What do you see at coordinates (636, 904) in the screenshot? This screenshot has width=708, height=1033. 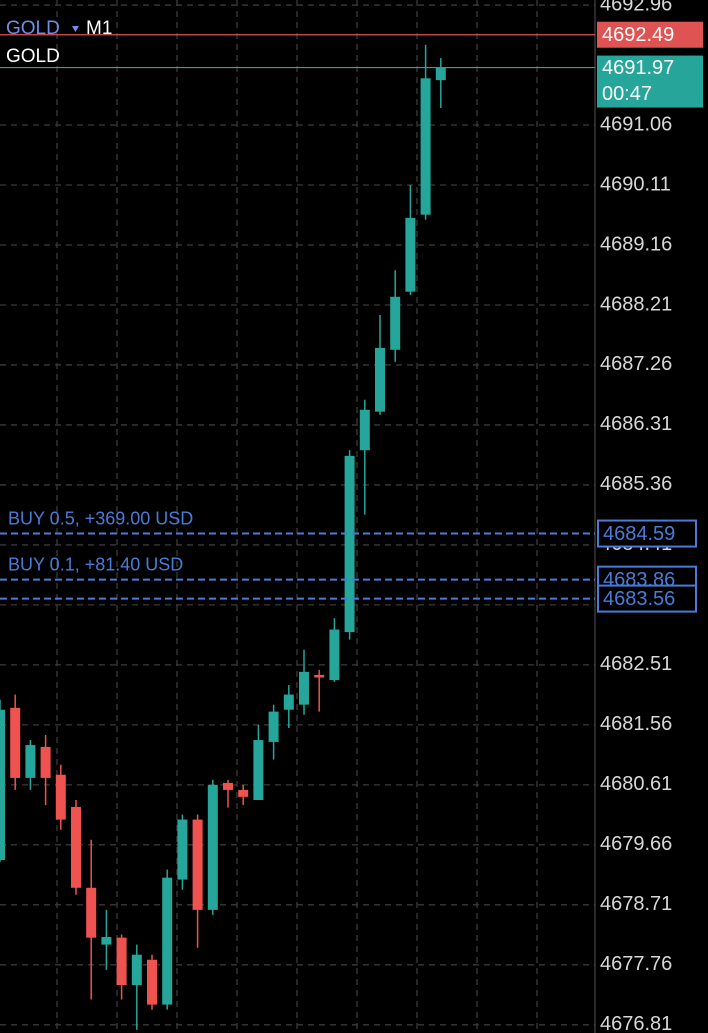 I see `y-tick-label: 4678.71` at bounding box center [636, 904].